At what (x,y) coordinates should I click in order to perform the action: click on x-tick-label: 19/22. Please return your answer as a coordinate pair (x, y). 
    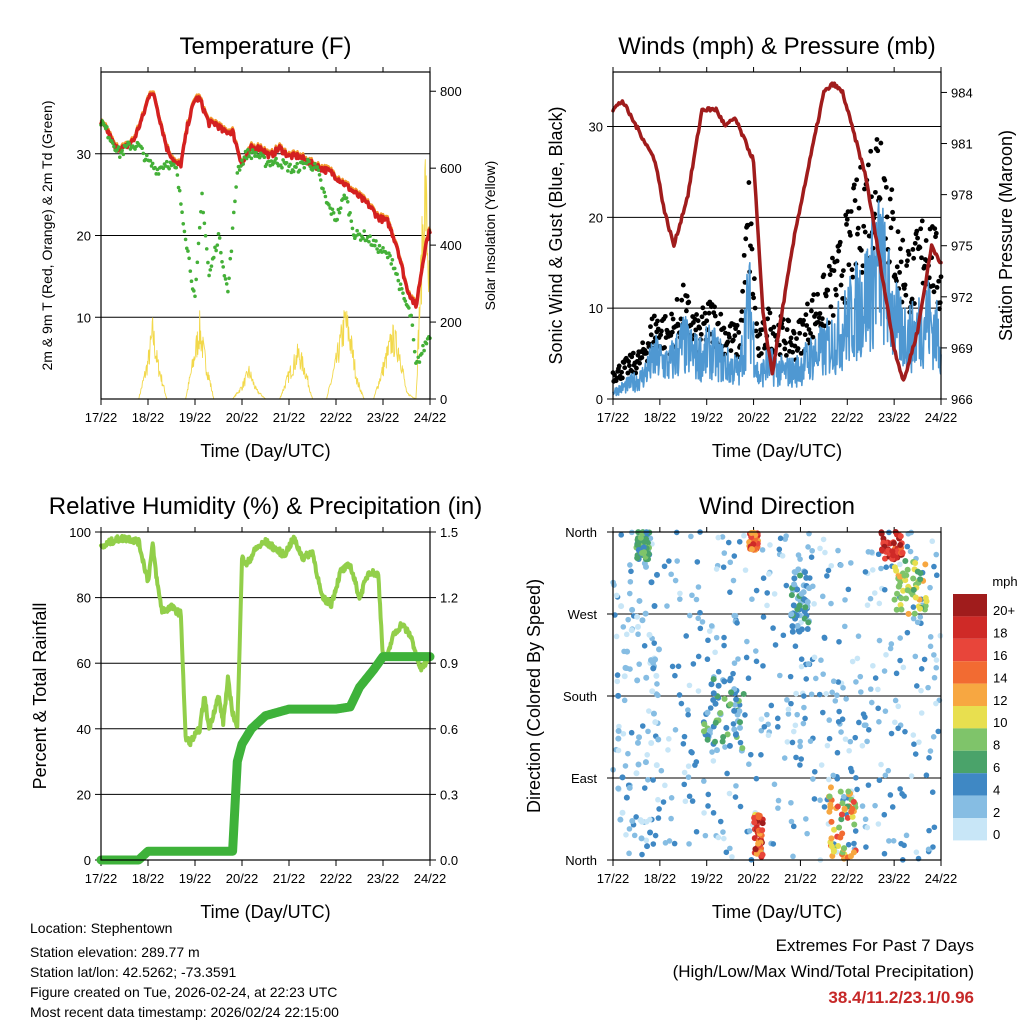
    Looking at the image, I should click on (706, 878).